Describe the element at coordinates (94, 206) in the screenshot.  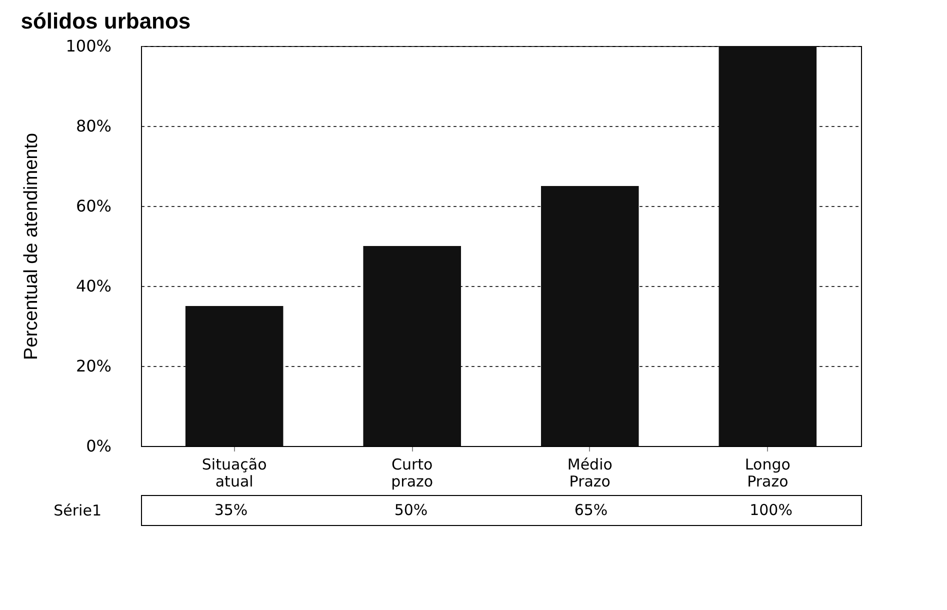
I see `y-tick-label: 60%` at that location.